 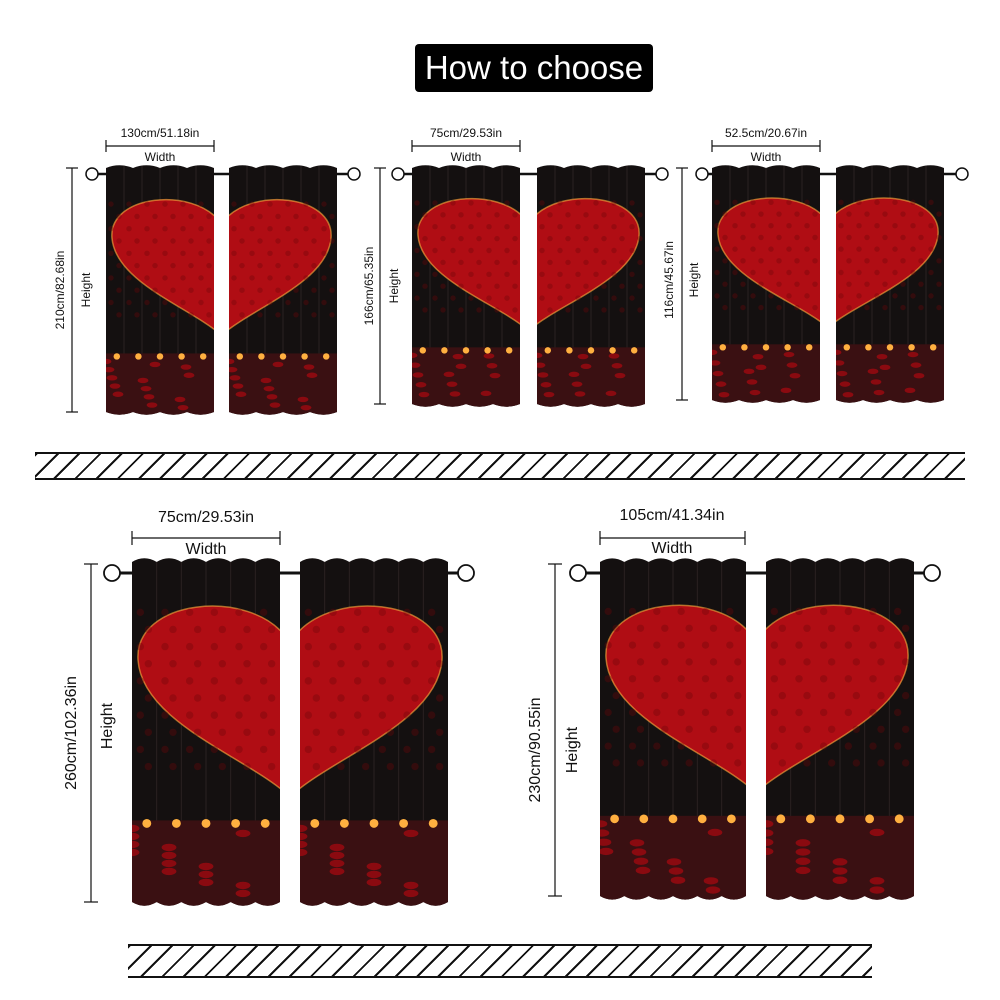 What do you see at coordinates (369, 286) in the screenshot?
I see `height-measure-label: 166cm/65.35in` at bounding box center [369, 286].